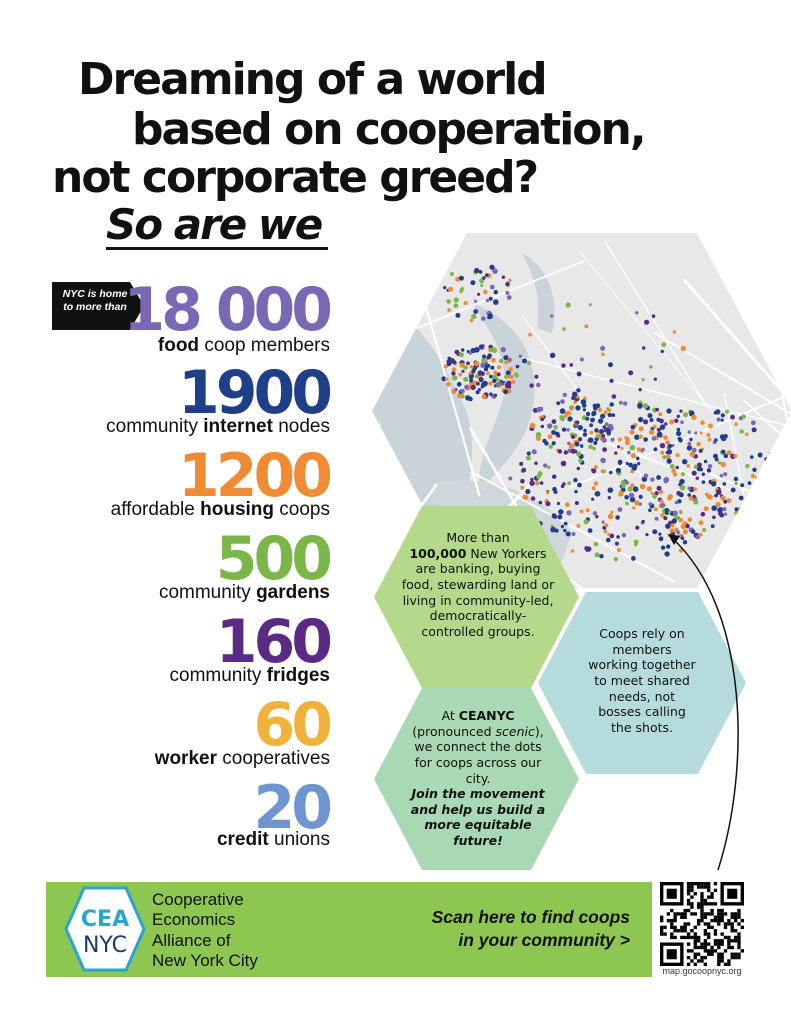  I want to click on stat-number-food: 18 000, so click(228, 310).